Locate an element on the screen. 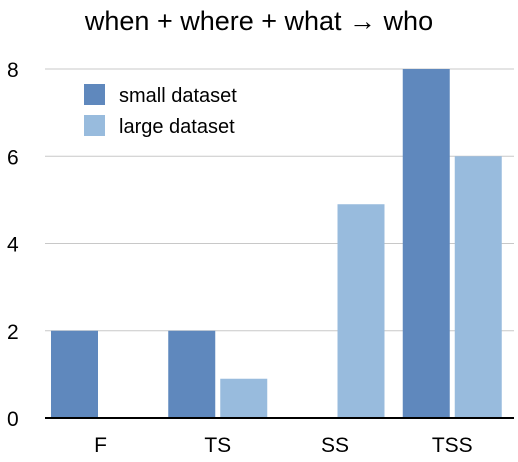  bar-small-dataset-F is located at coordinates (74, 374).